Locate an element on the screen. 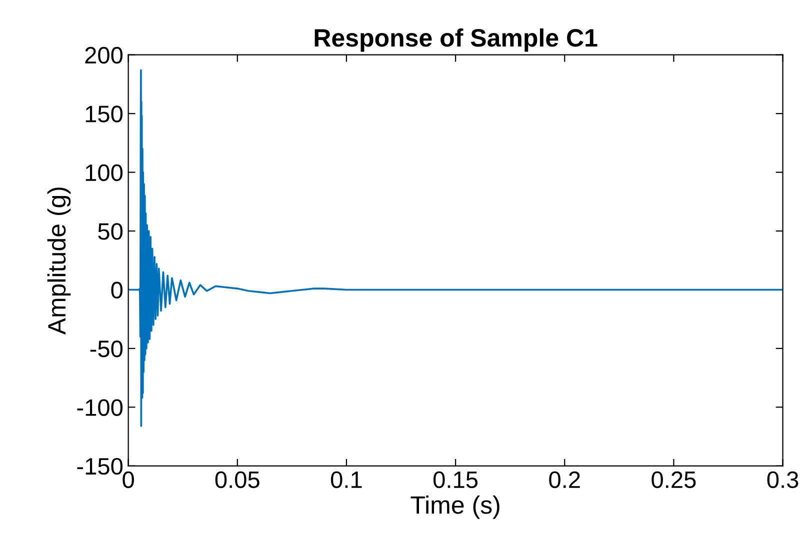 This screenshot has width=807, height=543. x-tick-label: 0 is located at coordinates (128, 479).